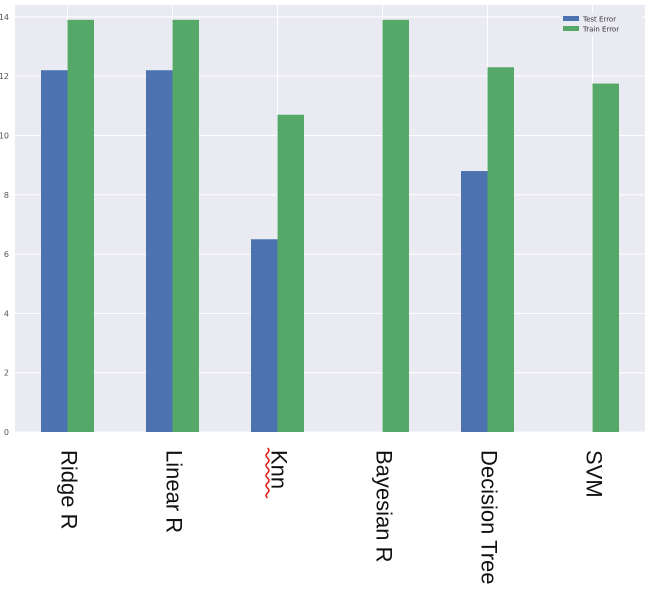 The image size is (670, 610). Describe the element at coordinates (4, 135) in the screenshot. I see `y-tick-label: 10` at that location.